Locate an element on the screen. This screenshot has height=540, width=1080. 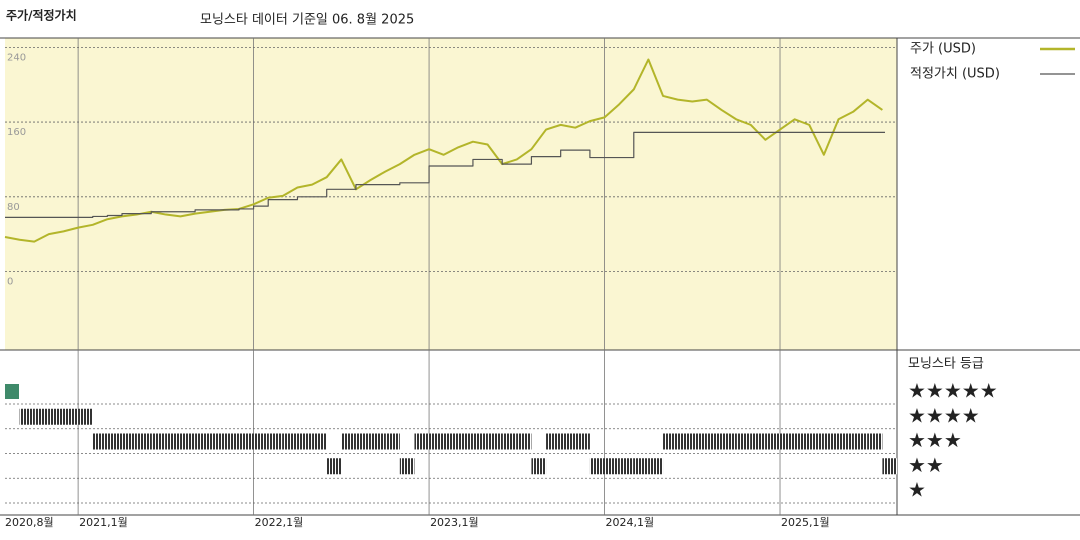
rating-label: ★★★★ is located at coordinates (944, 415).